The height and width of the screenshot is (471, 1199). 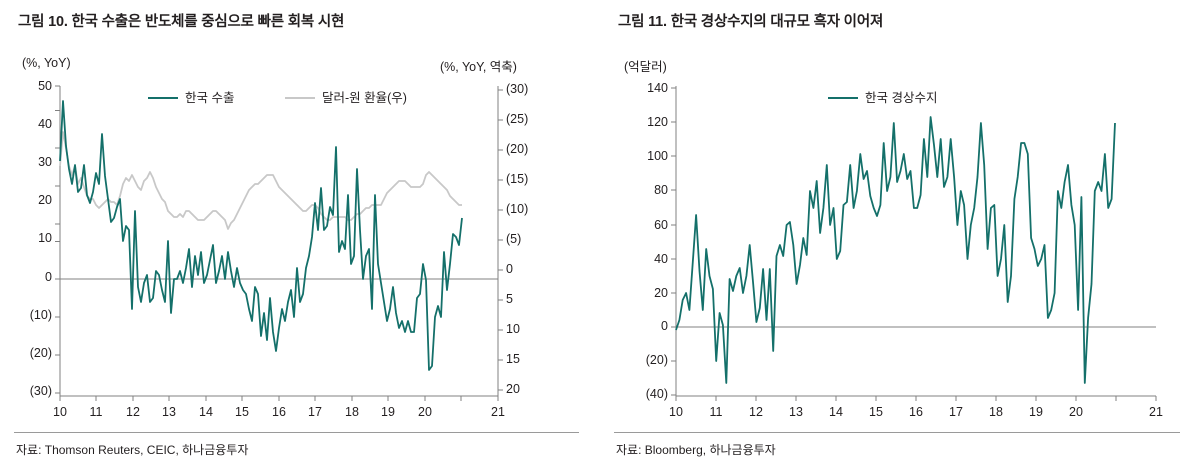 I want to click on figure-11-ytick-120: 120, so click(x=657, y=122).